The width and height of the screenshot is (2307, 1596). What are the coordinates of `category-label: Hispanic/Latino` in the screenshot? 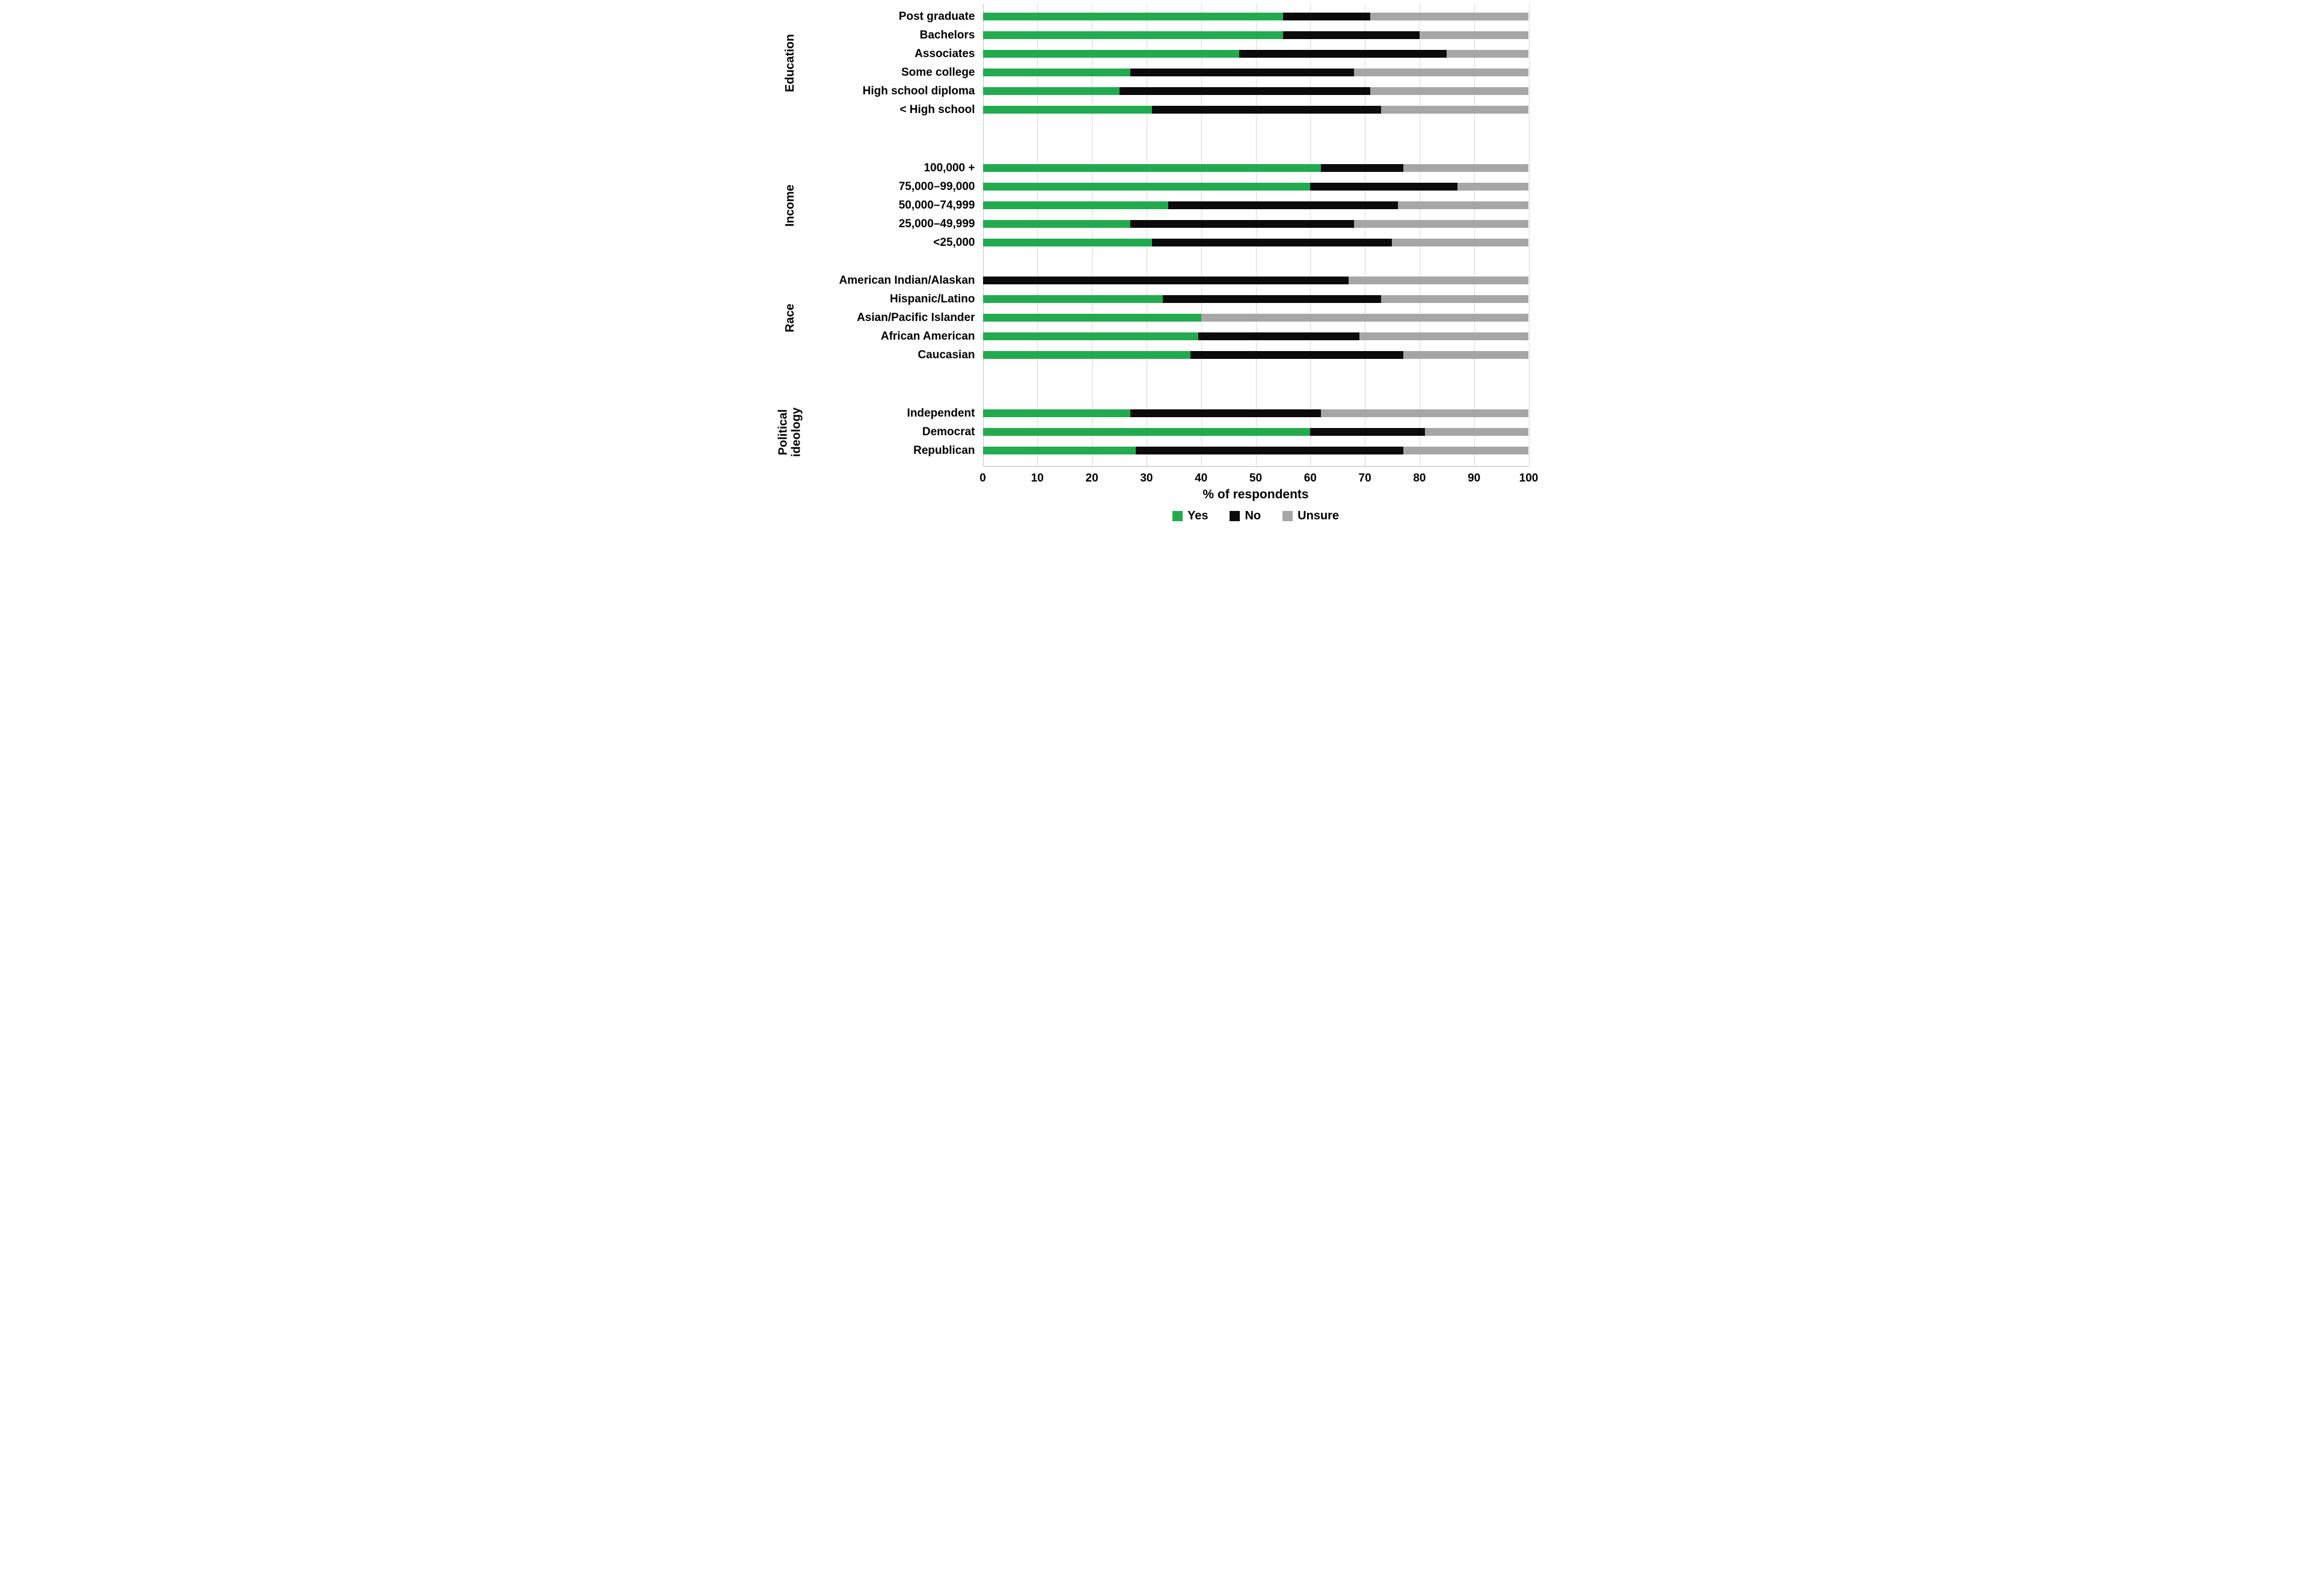 It's located at (932, 298).